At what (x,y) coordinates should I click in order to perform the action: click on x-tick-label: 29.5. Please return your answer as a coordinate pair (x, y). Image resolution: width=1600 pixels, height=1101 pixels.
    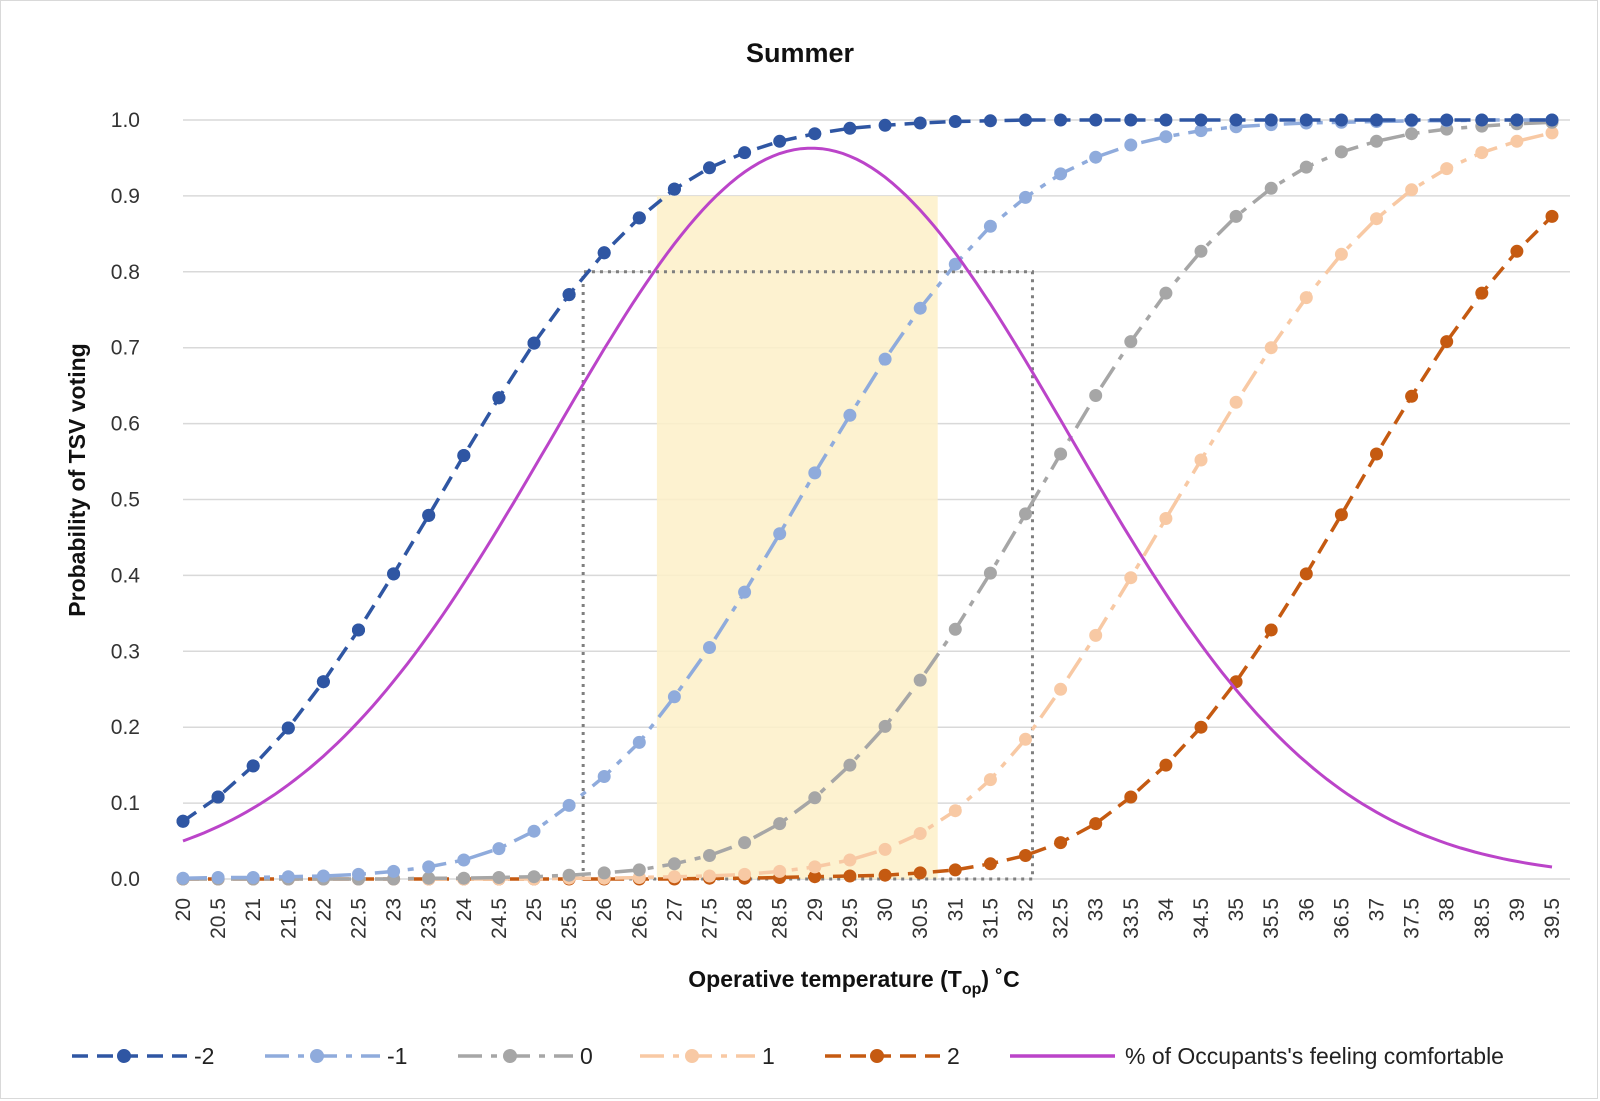
    Looking at the image, I should click on (850, 918).